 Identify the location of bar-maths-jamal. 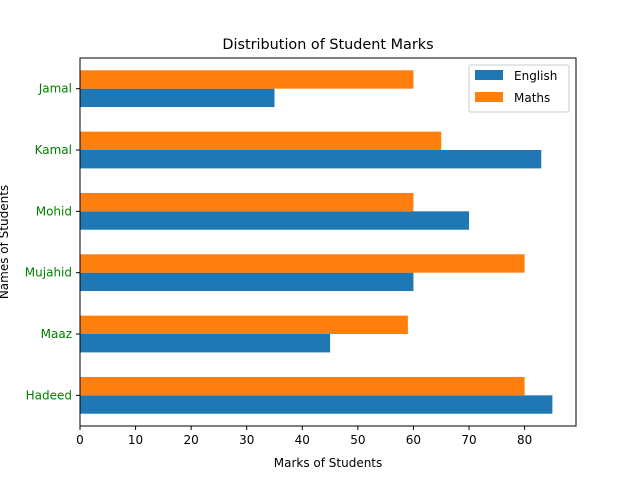
(247, 79).